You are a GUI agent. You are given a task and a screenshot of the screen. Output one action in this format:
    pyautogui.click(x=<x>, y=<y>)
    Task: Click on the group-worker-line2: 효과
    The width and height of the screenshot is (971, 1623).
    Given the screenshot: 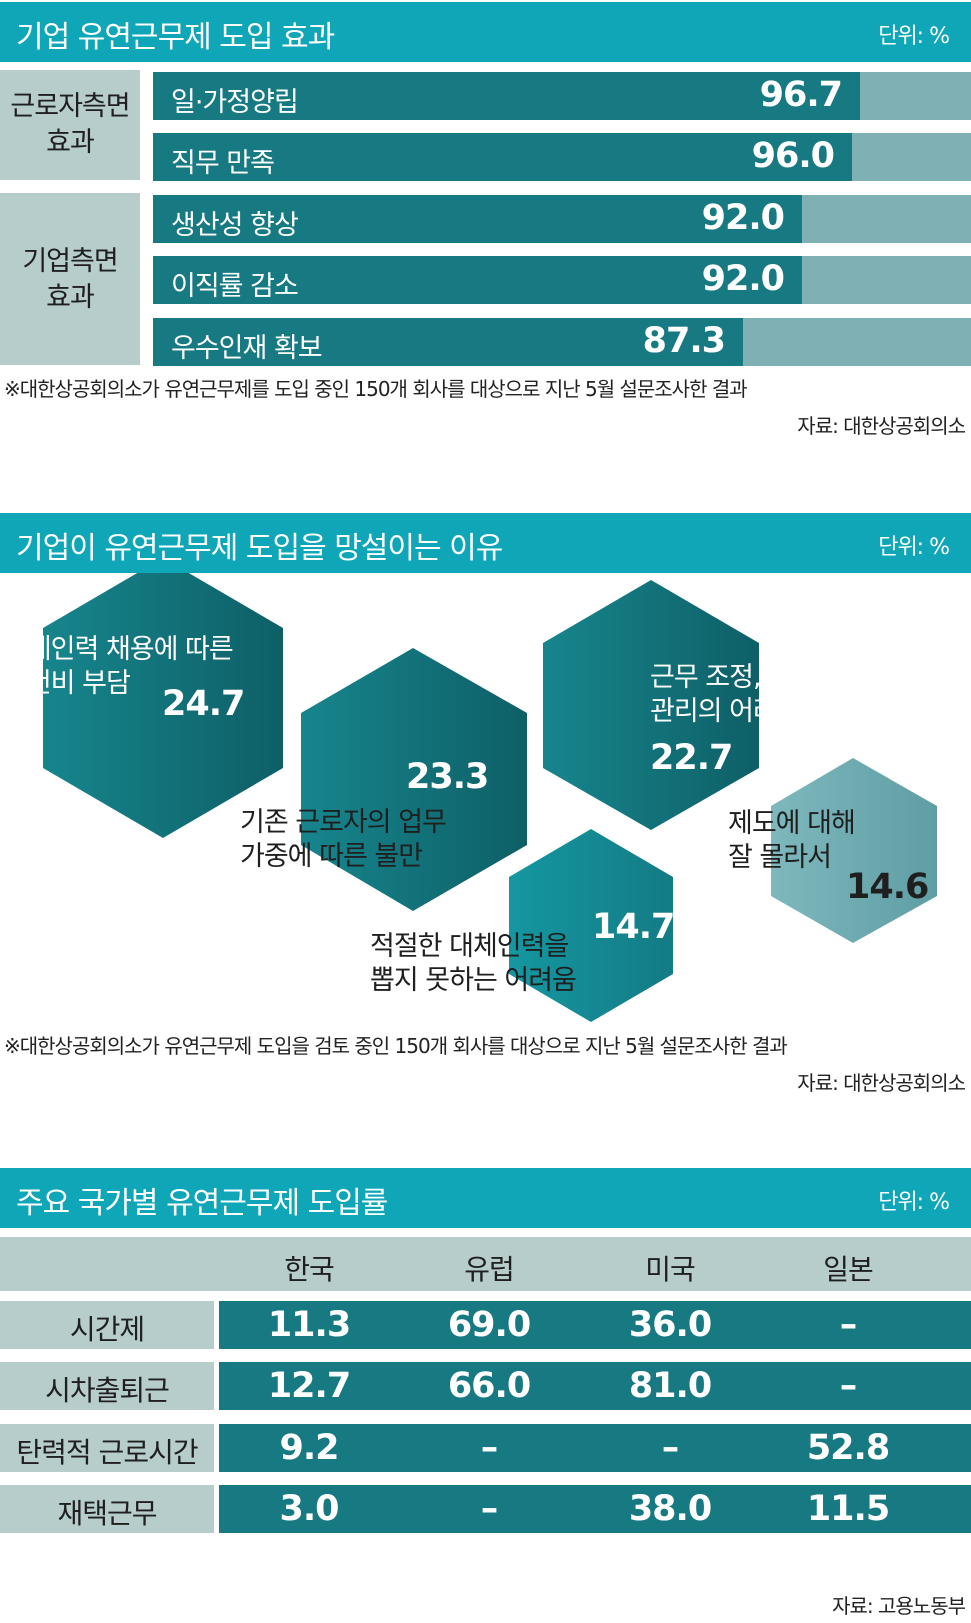 What is the action you would take?
    pyautogui.click(x=70, y=142)
    